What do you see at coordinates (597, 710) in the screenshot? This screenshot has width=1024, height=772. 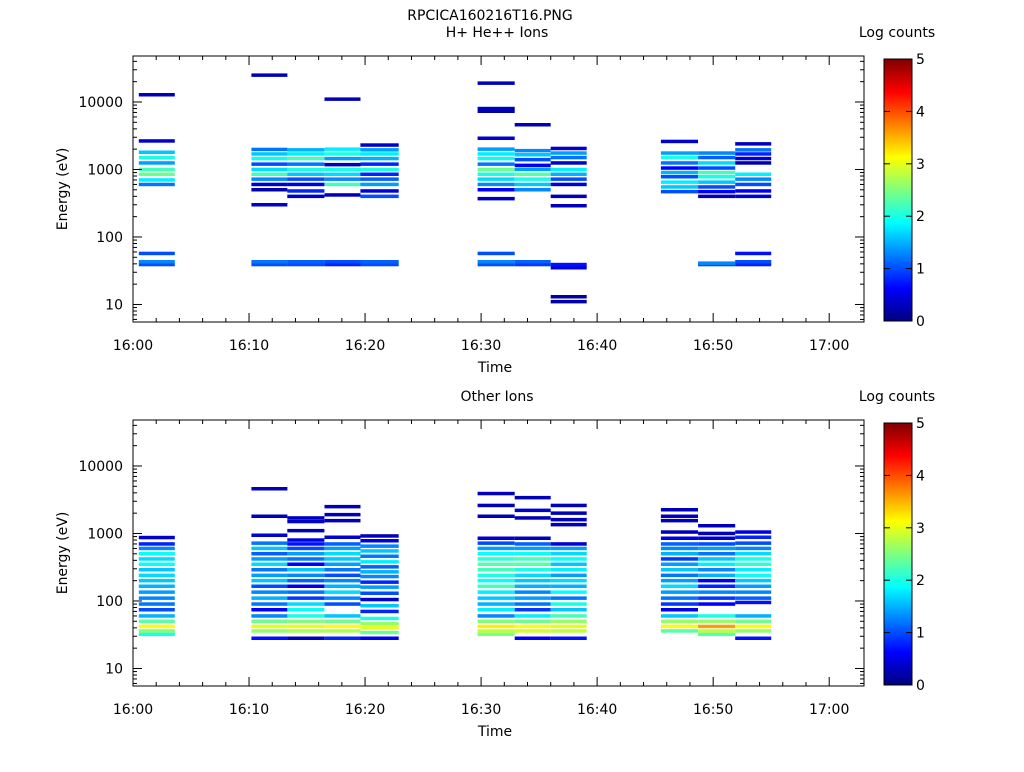 I see `x-tick-label: 16:40` at bounding box center [597, 710].